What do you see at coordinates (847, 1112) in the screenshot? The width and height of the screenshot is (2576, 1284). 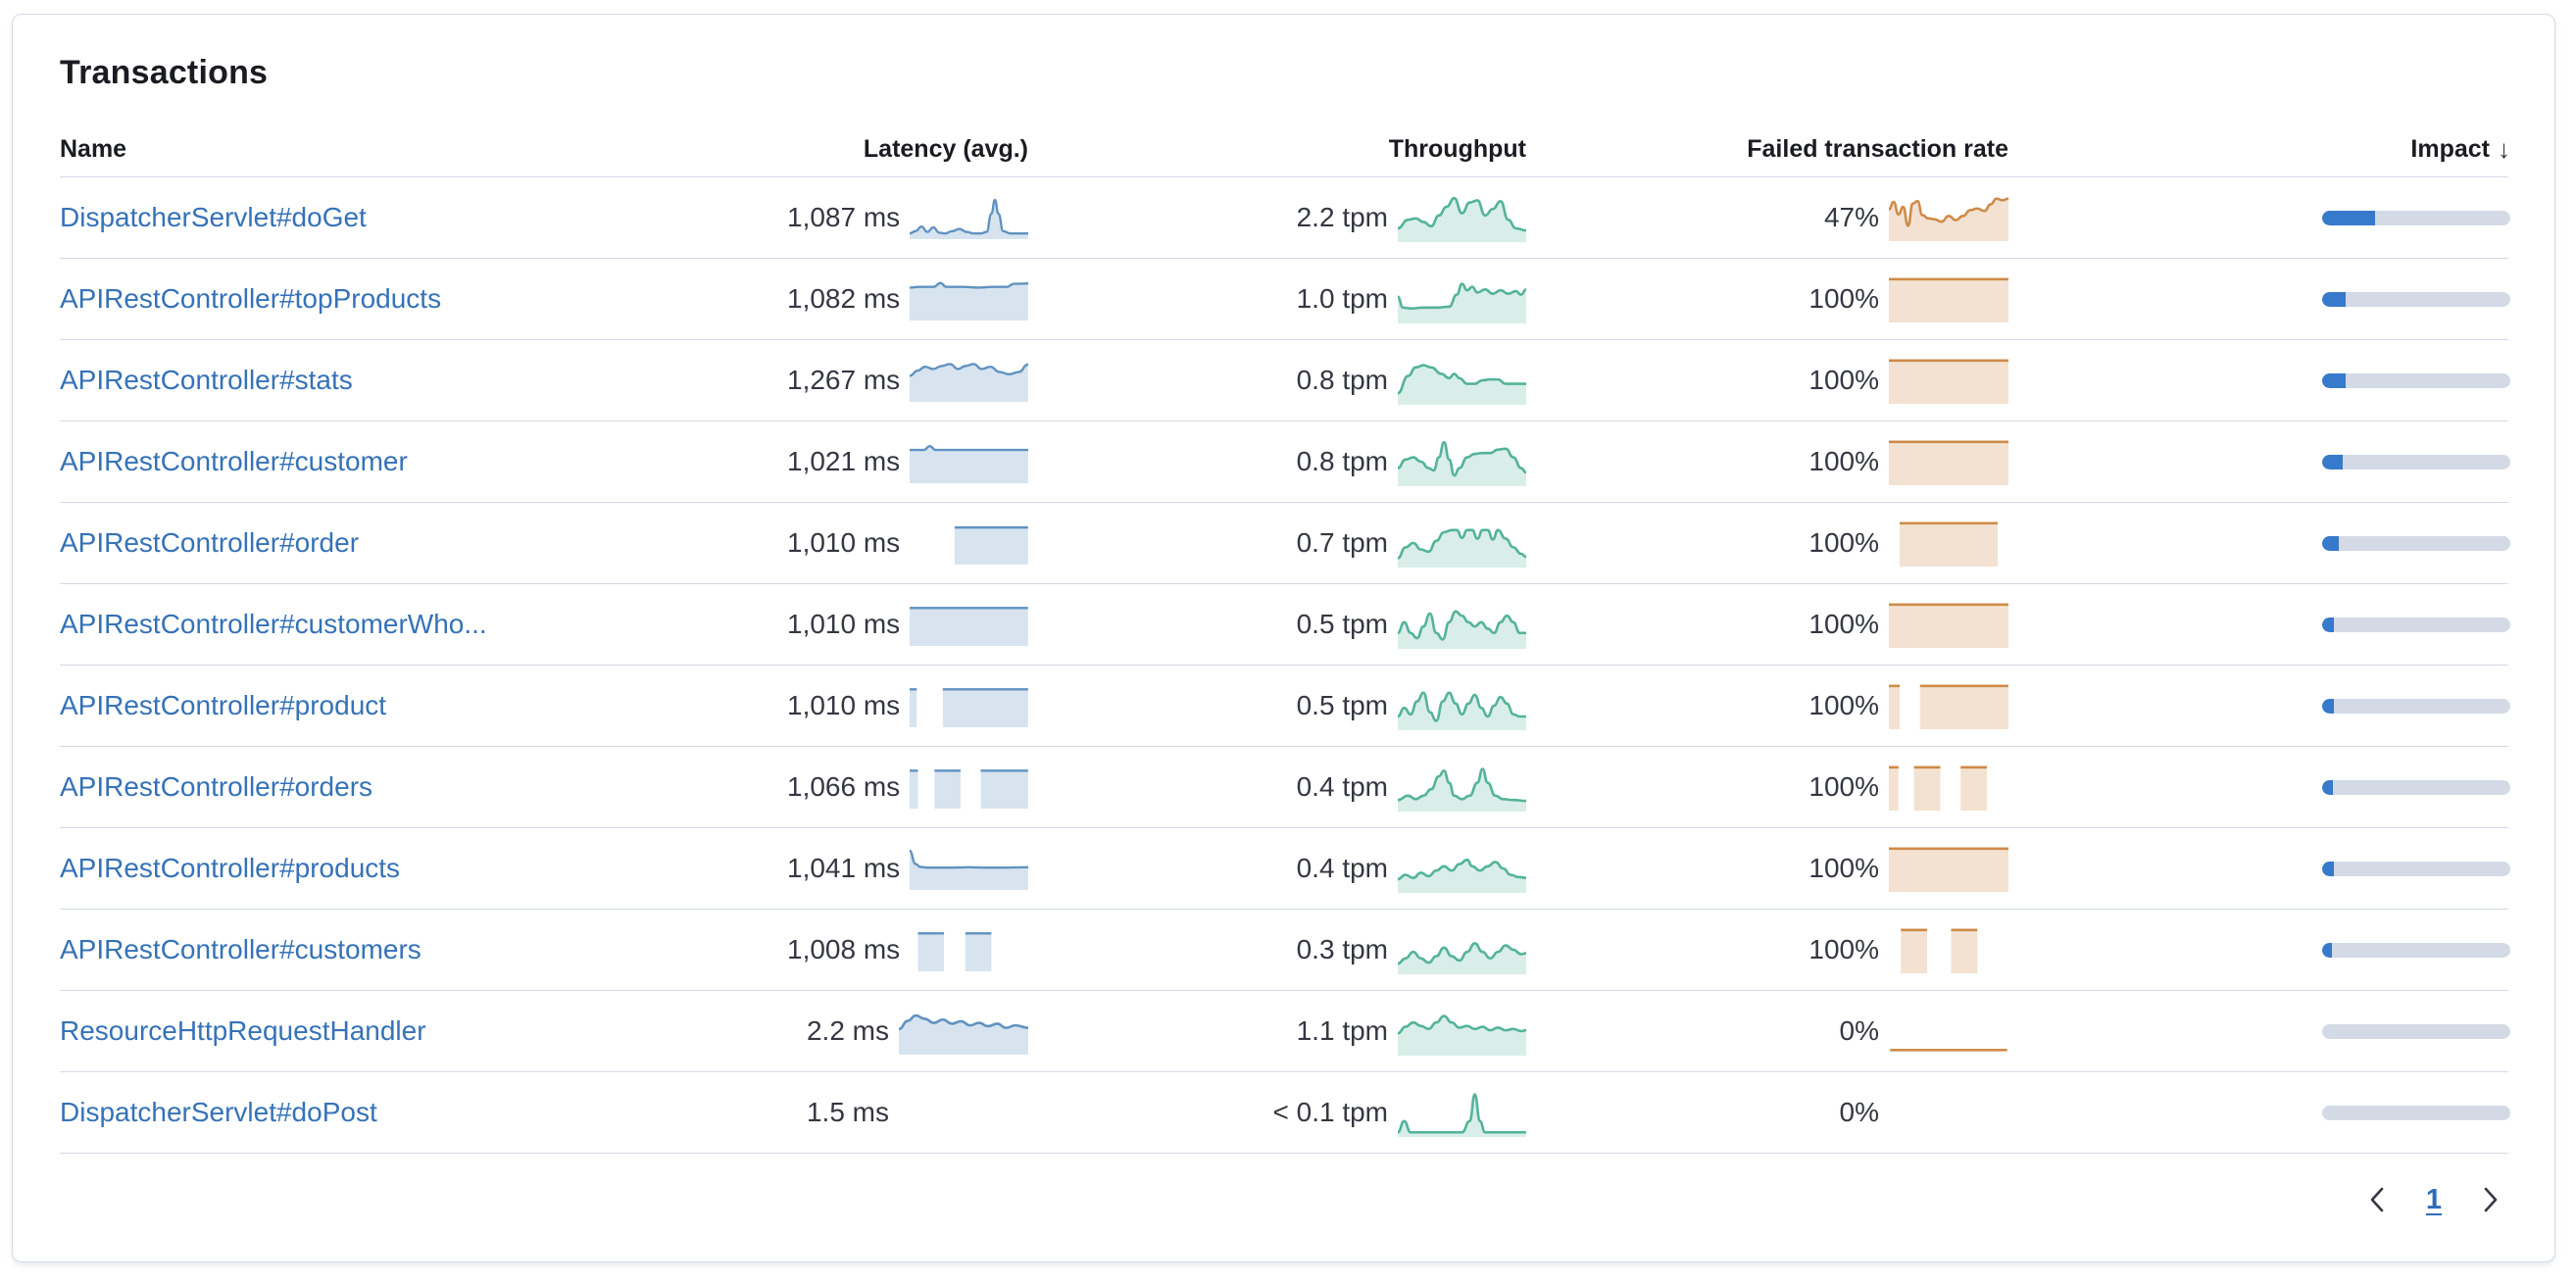 I see `latency-value: 1.5 ms` at bounding box center [847, 1112].